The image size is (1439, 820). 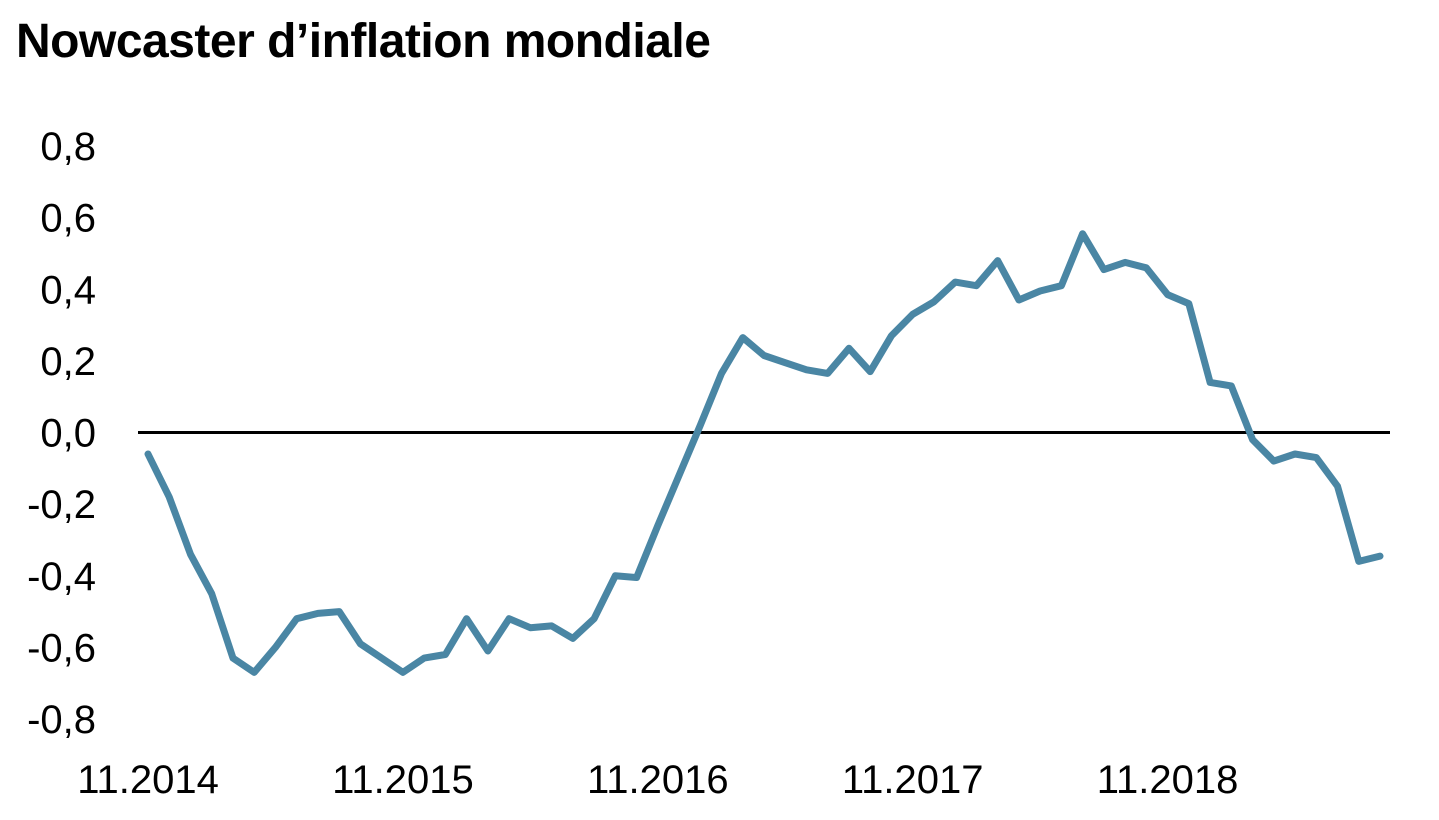 What do you see at coordinates (61, 577) in the screenshot?
I see `y-tick-label: -0,4` at bounding box center [61, 577].